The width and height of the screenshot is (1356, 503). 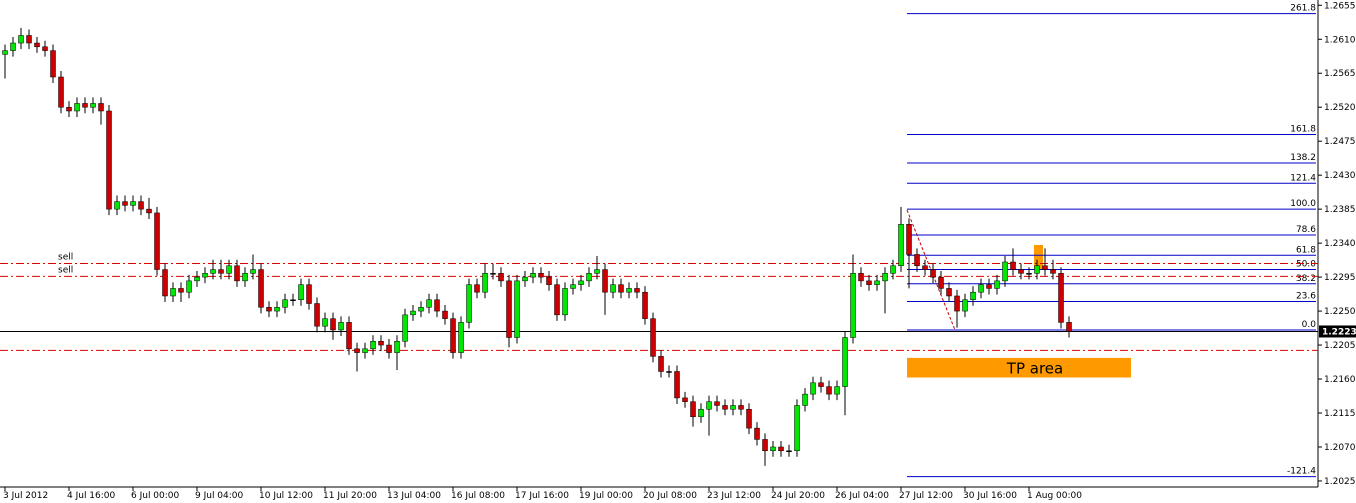 I want to click on fib-label: 161.8, so click(x=1303, y=129).